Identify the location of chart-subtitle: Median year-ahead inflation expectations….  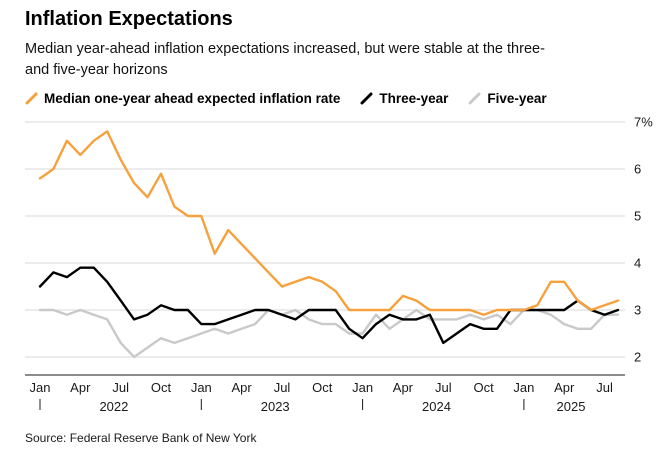
(340, 60).